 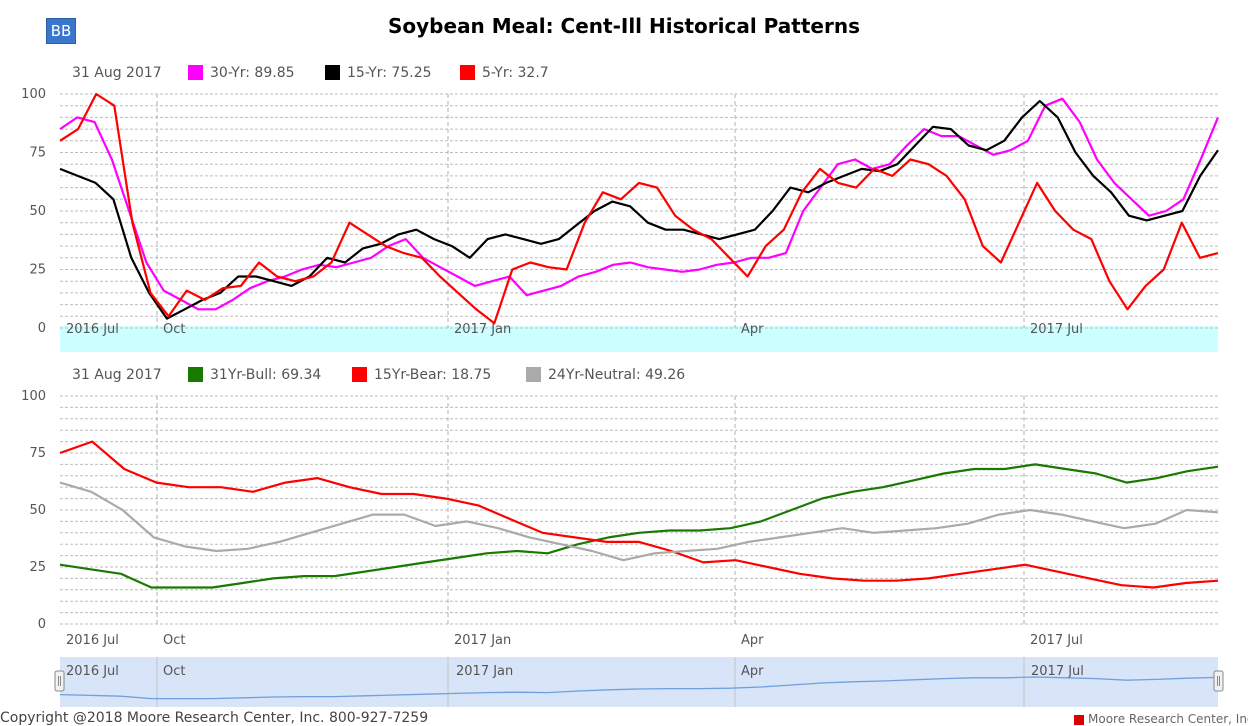 What do you see at coordinates (1168, 719) in the screenshot?
I see `brand-logo-text: Moore Research Center, Inc.` at bounding box center [1168, 719].